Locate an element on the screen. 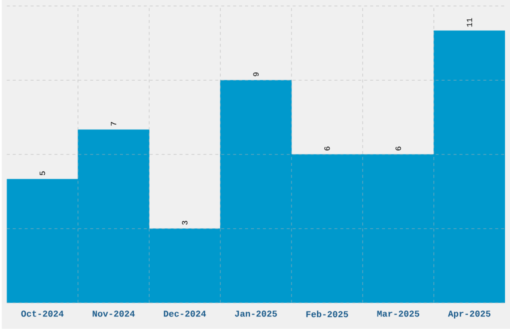 This screenshot has width=510, height=329. x-tick-label: Dec-2024 is located at coordinates (185, 313).